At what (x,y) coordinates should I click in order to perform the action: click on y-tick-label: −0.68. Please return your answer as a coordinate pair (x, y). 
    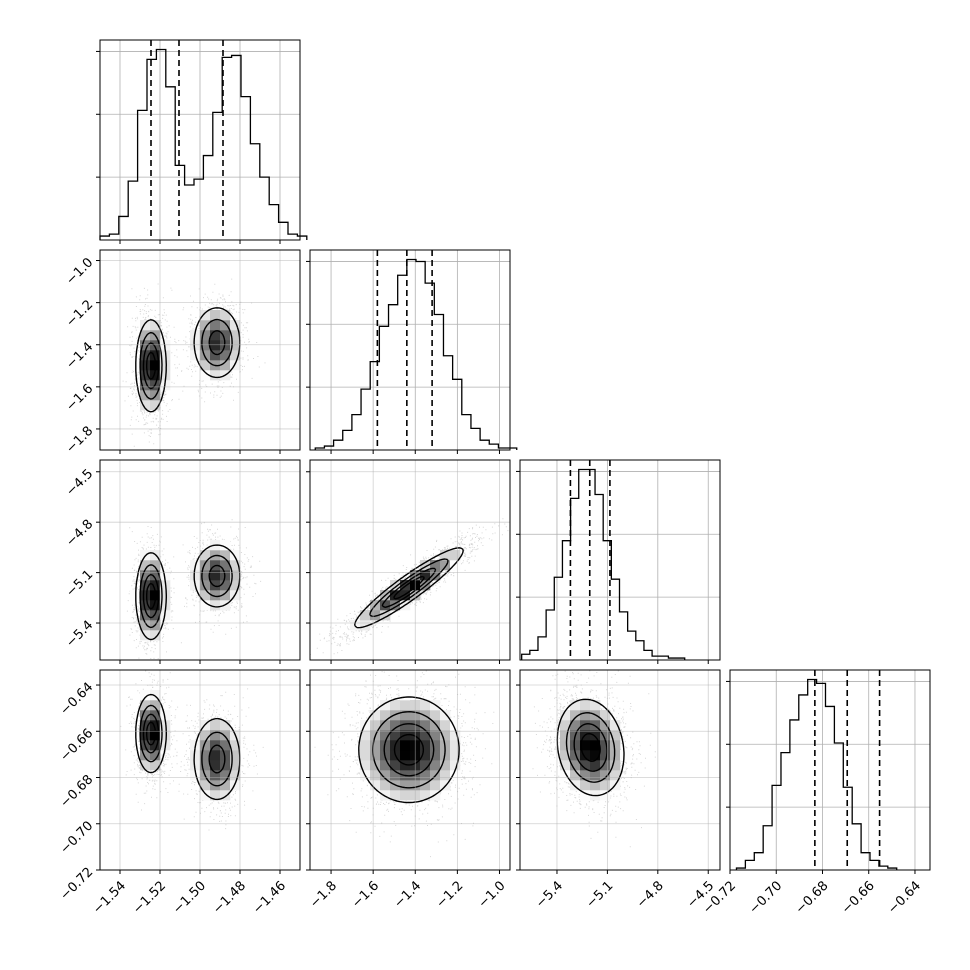
    Looking at the image, I should click on (77, 791).